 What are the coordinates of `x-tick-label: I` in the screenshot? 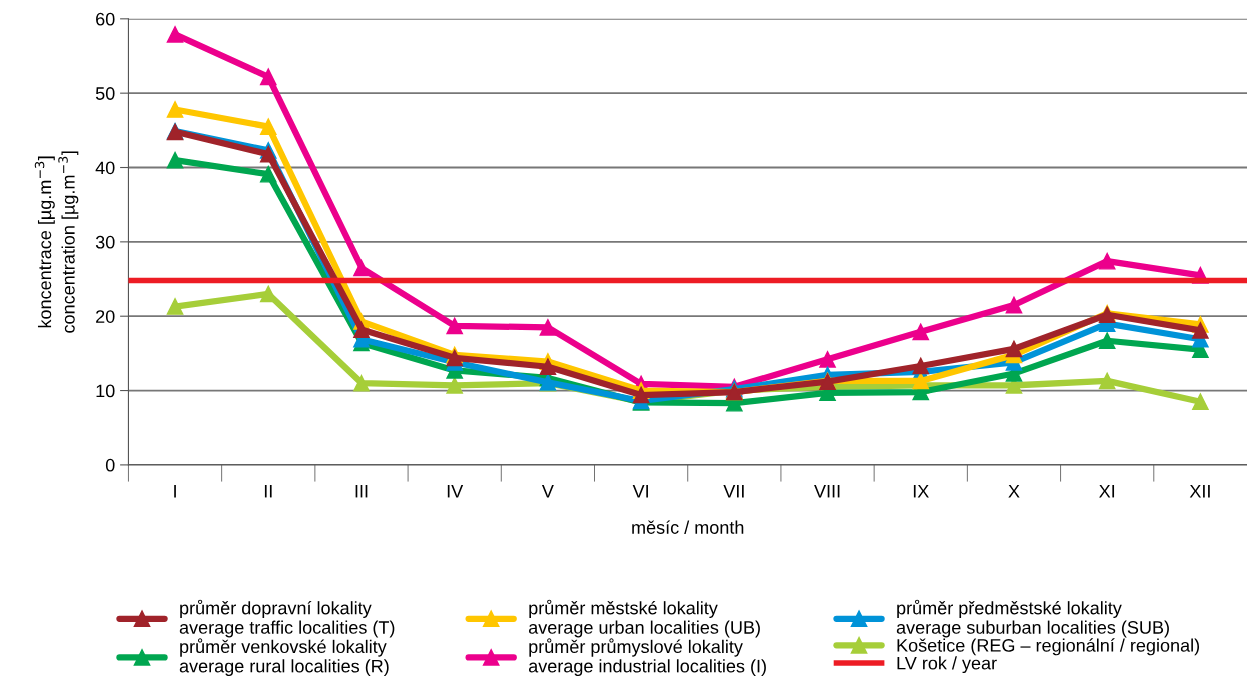 It's located at (175, 491).